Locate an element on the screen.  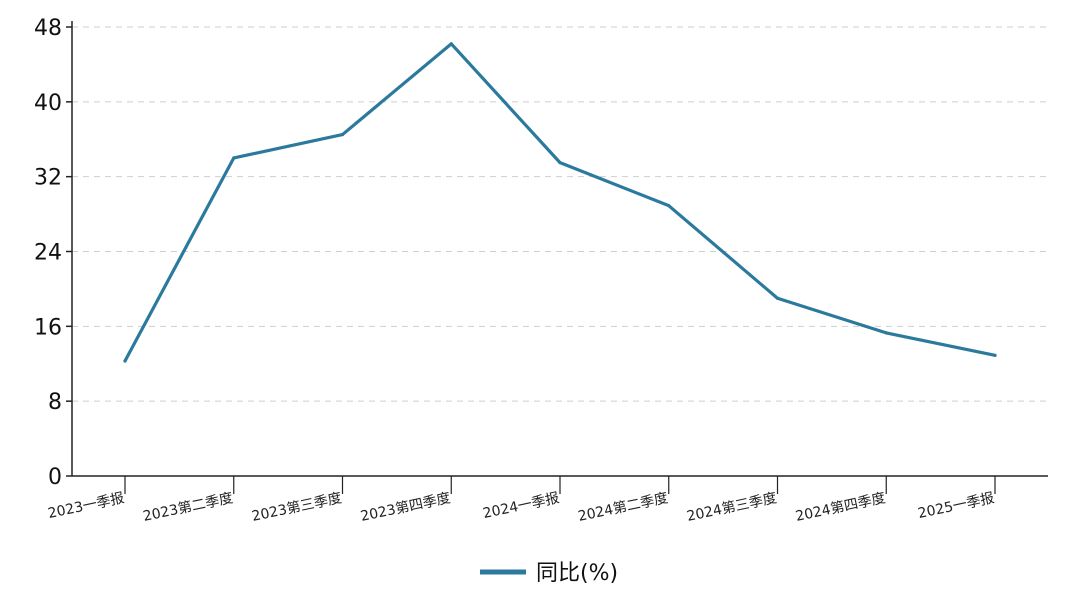
x-tick-label: 2023第四季度 is located at coordinates (405, 507).